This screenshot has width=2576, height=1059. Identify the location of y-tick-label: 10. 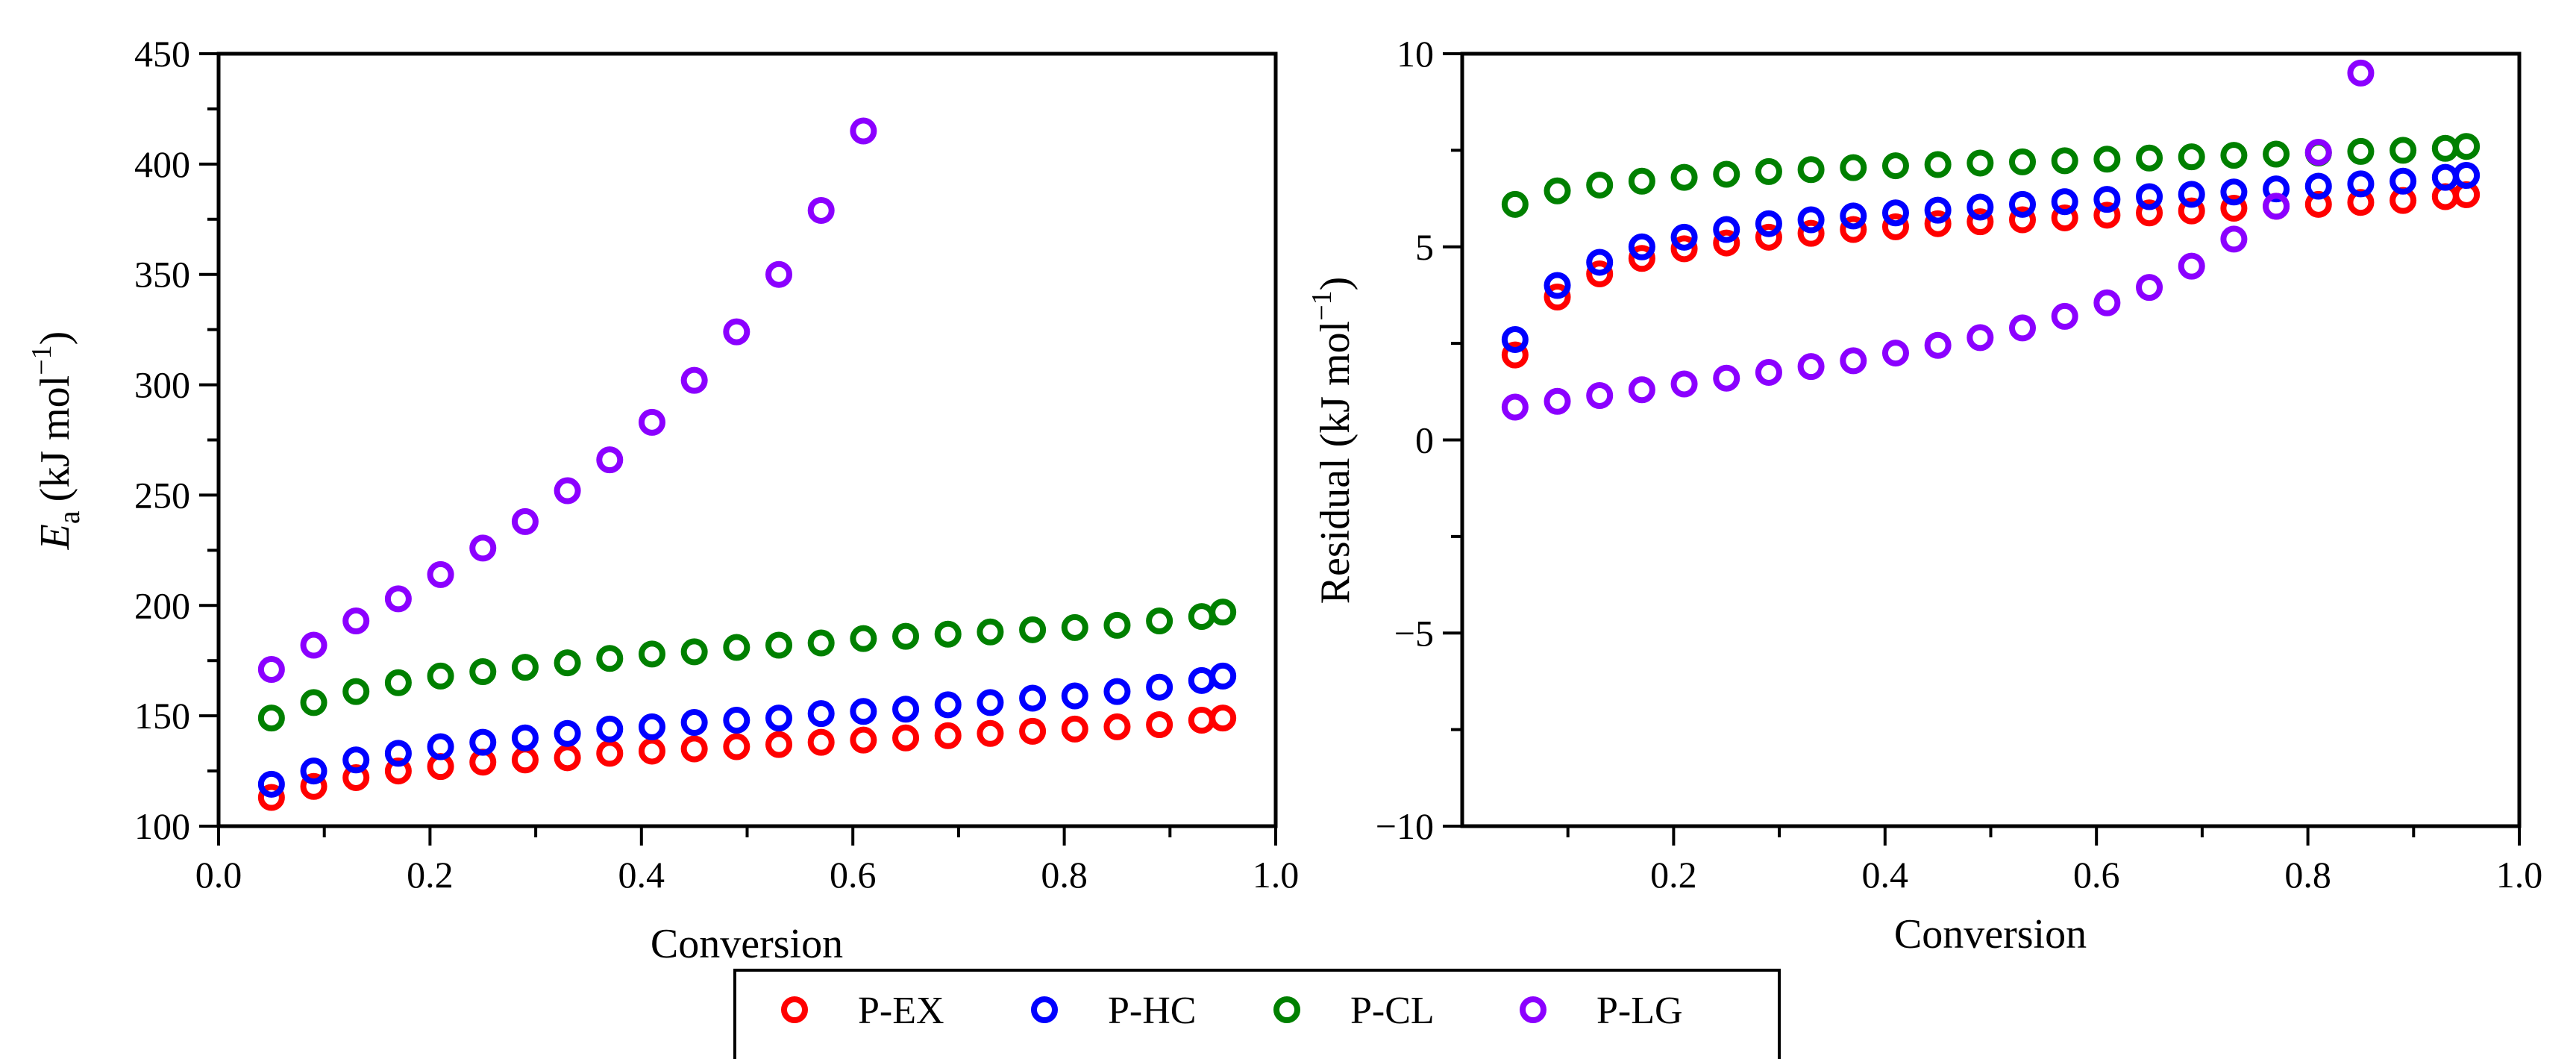
(1415, 54).